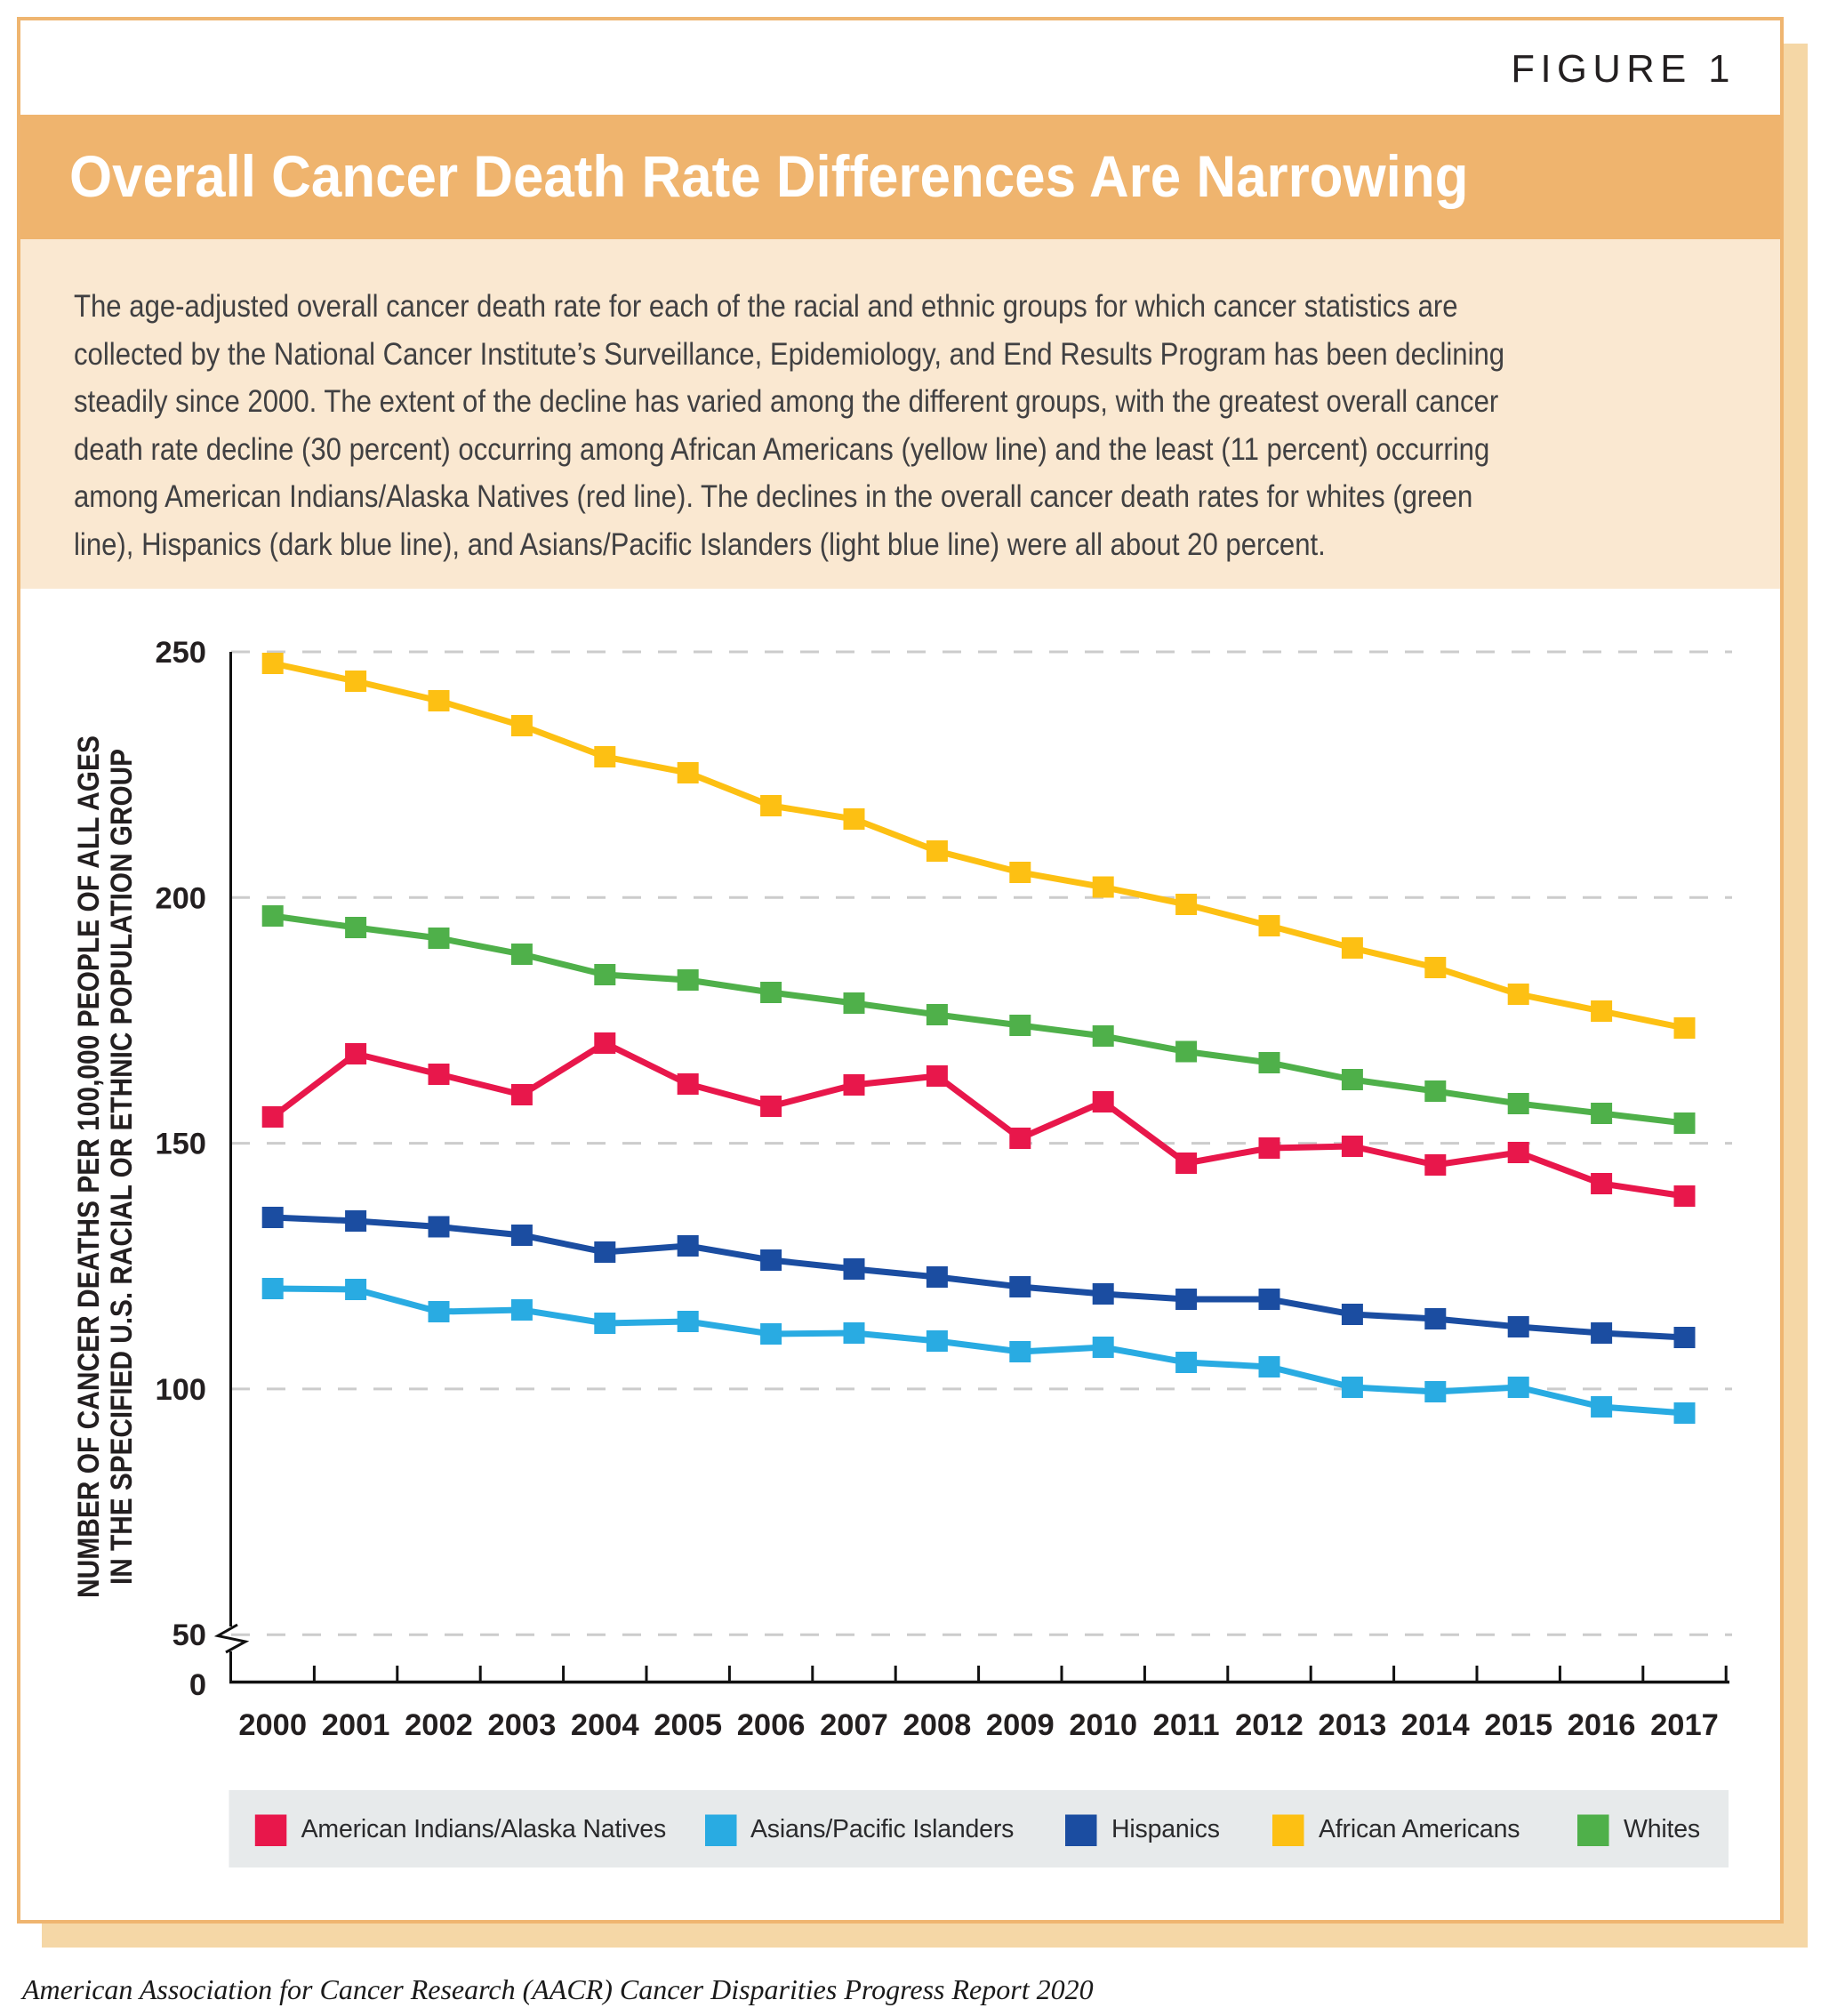 The width and height of the screenshot is (1821, 2016). I want to click on svg-text: 200, so click(180, 898).